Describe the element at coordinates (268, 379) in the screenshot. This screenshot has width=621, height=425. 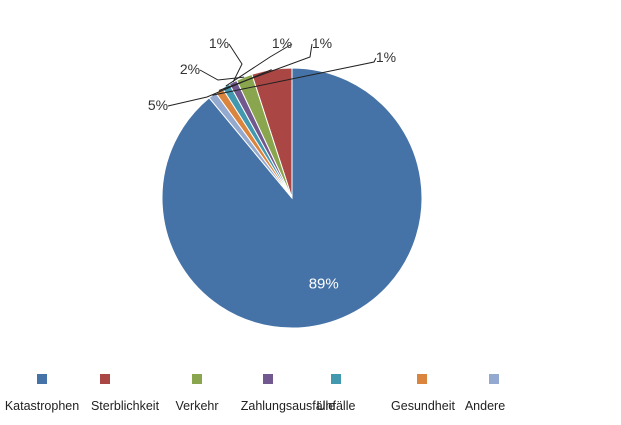
I see `legend-swatch-zahlungsausfalle` at that location.